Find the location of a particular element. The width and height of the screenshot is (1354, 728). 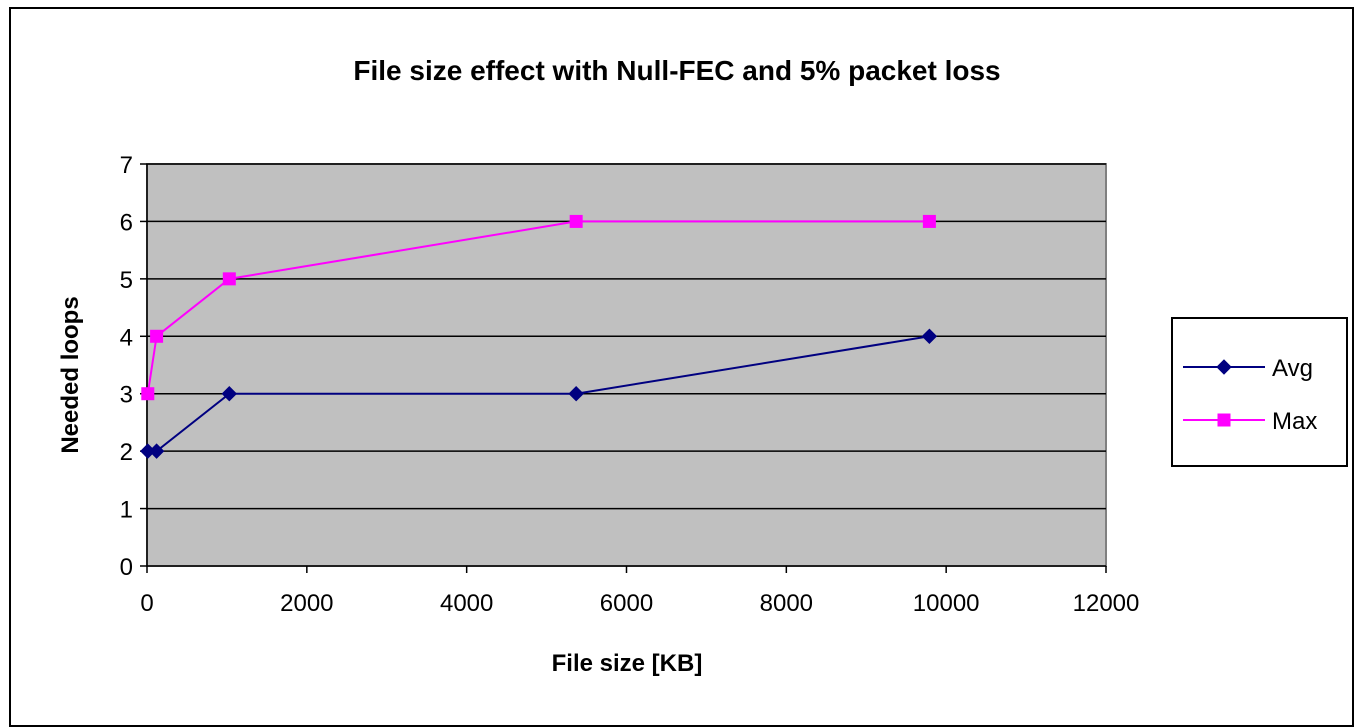

y-tick-label: 5 is located at coordinates (126, 280).